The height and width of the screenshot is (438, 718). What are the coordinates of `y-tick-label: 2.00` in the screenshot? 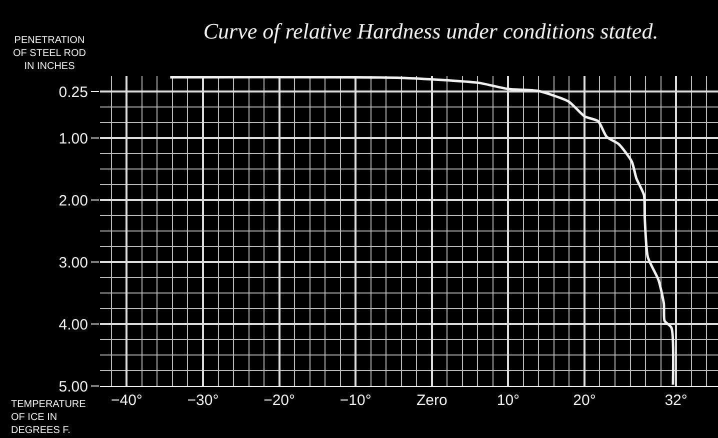 It's located at (73, 201).